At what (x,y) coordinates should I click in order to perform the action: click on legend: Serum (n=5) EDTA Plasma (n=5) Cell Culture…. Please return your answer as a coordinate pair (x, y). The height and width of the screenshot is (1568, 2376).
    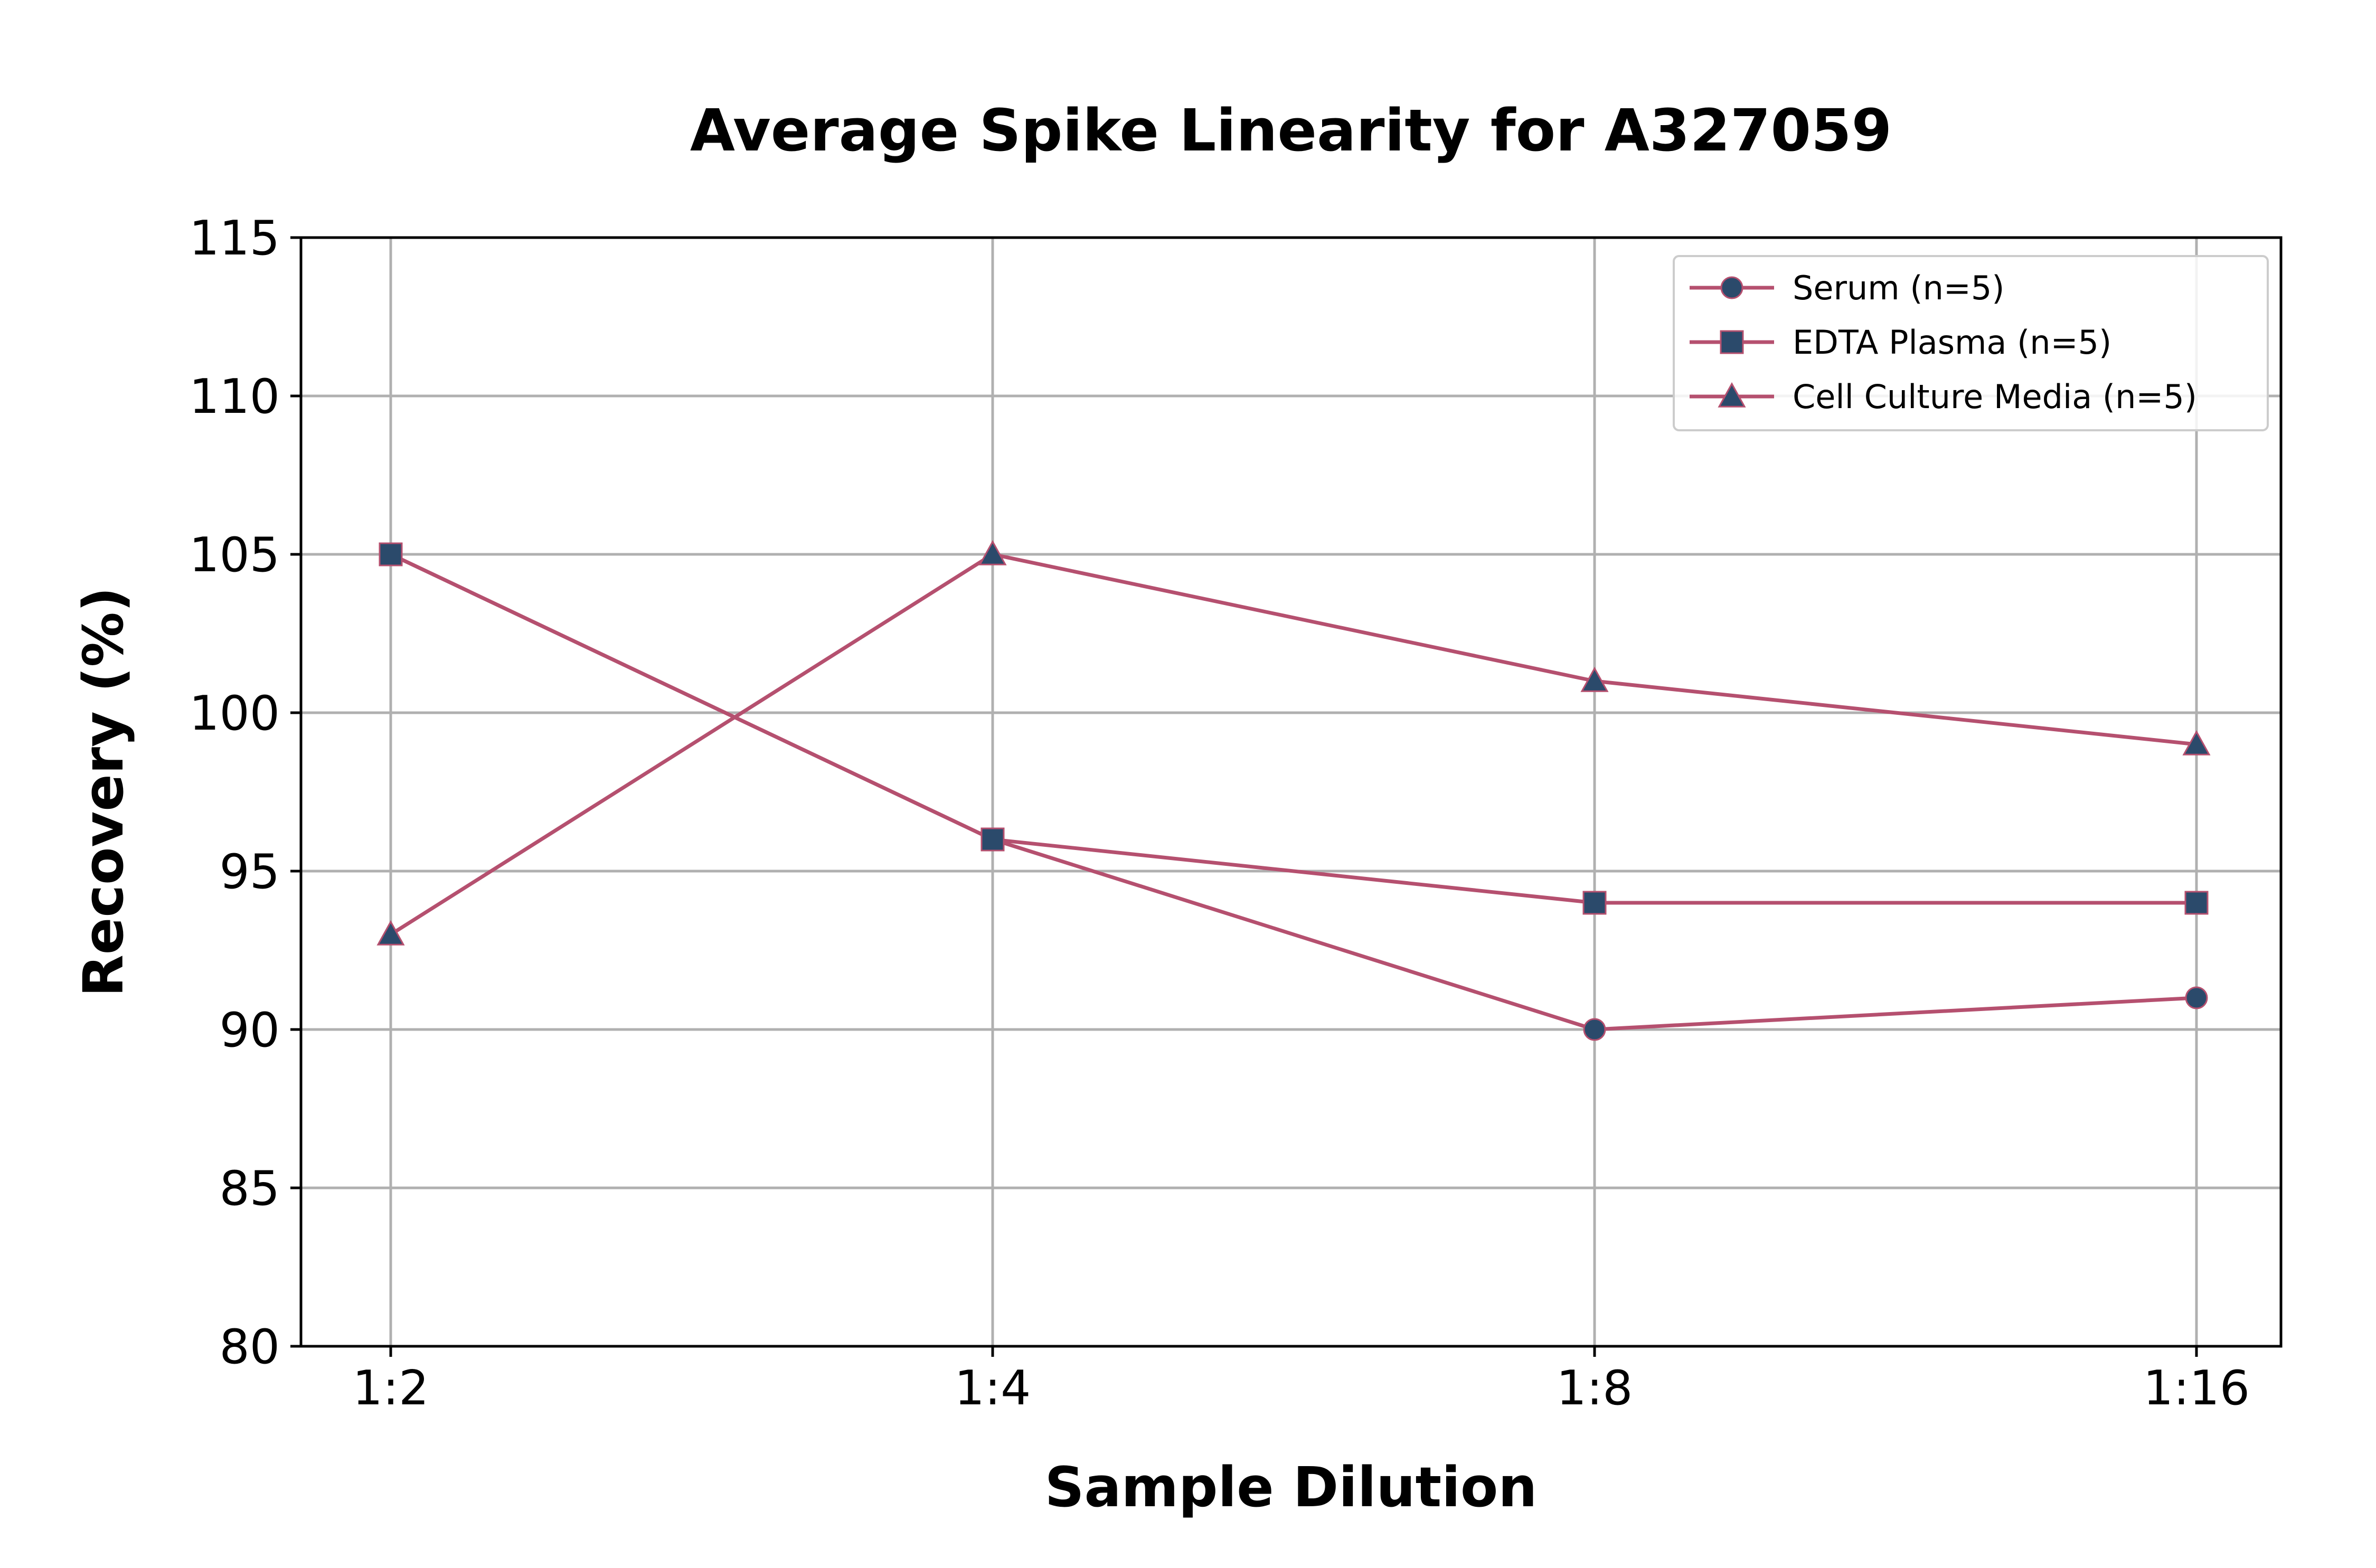
    Looking at the image, I should click on (1971, 343).